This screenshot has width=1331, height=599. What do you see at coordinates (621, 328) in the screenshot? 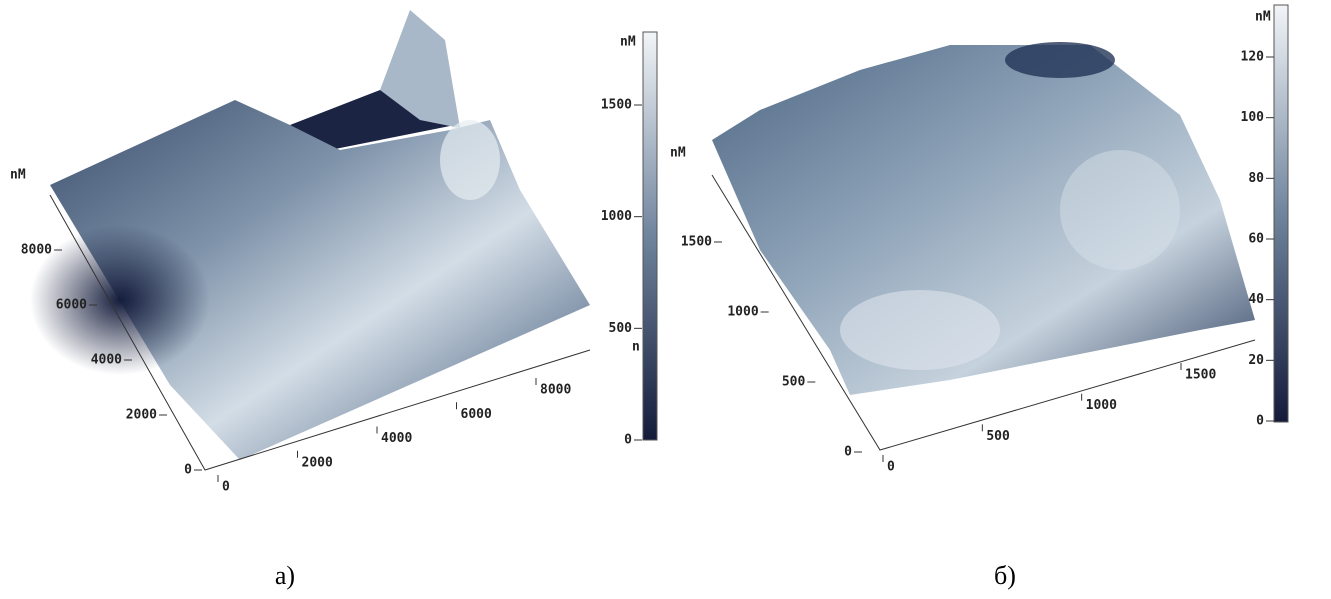
I see `colorbar-tick-label: 500` at bounding box center [621, 328].